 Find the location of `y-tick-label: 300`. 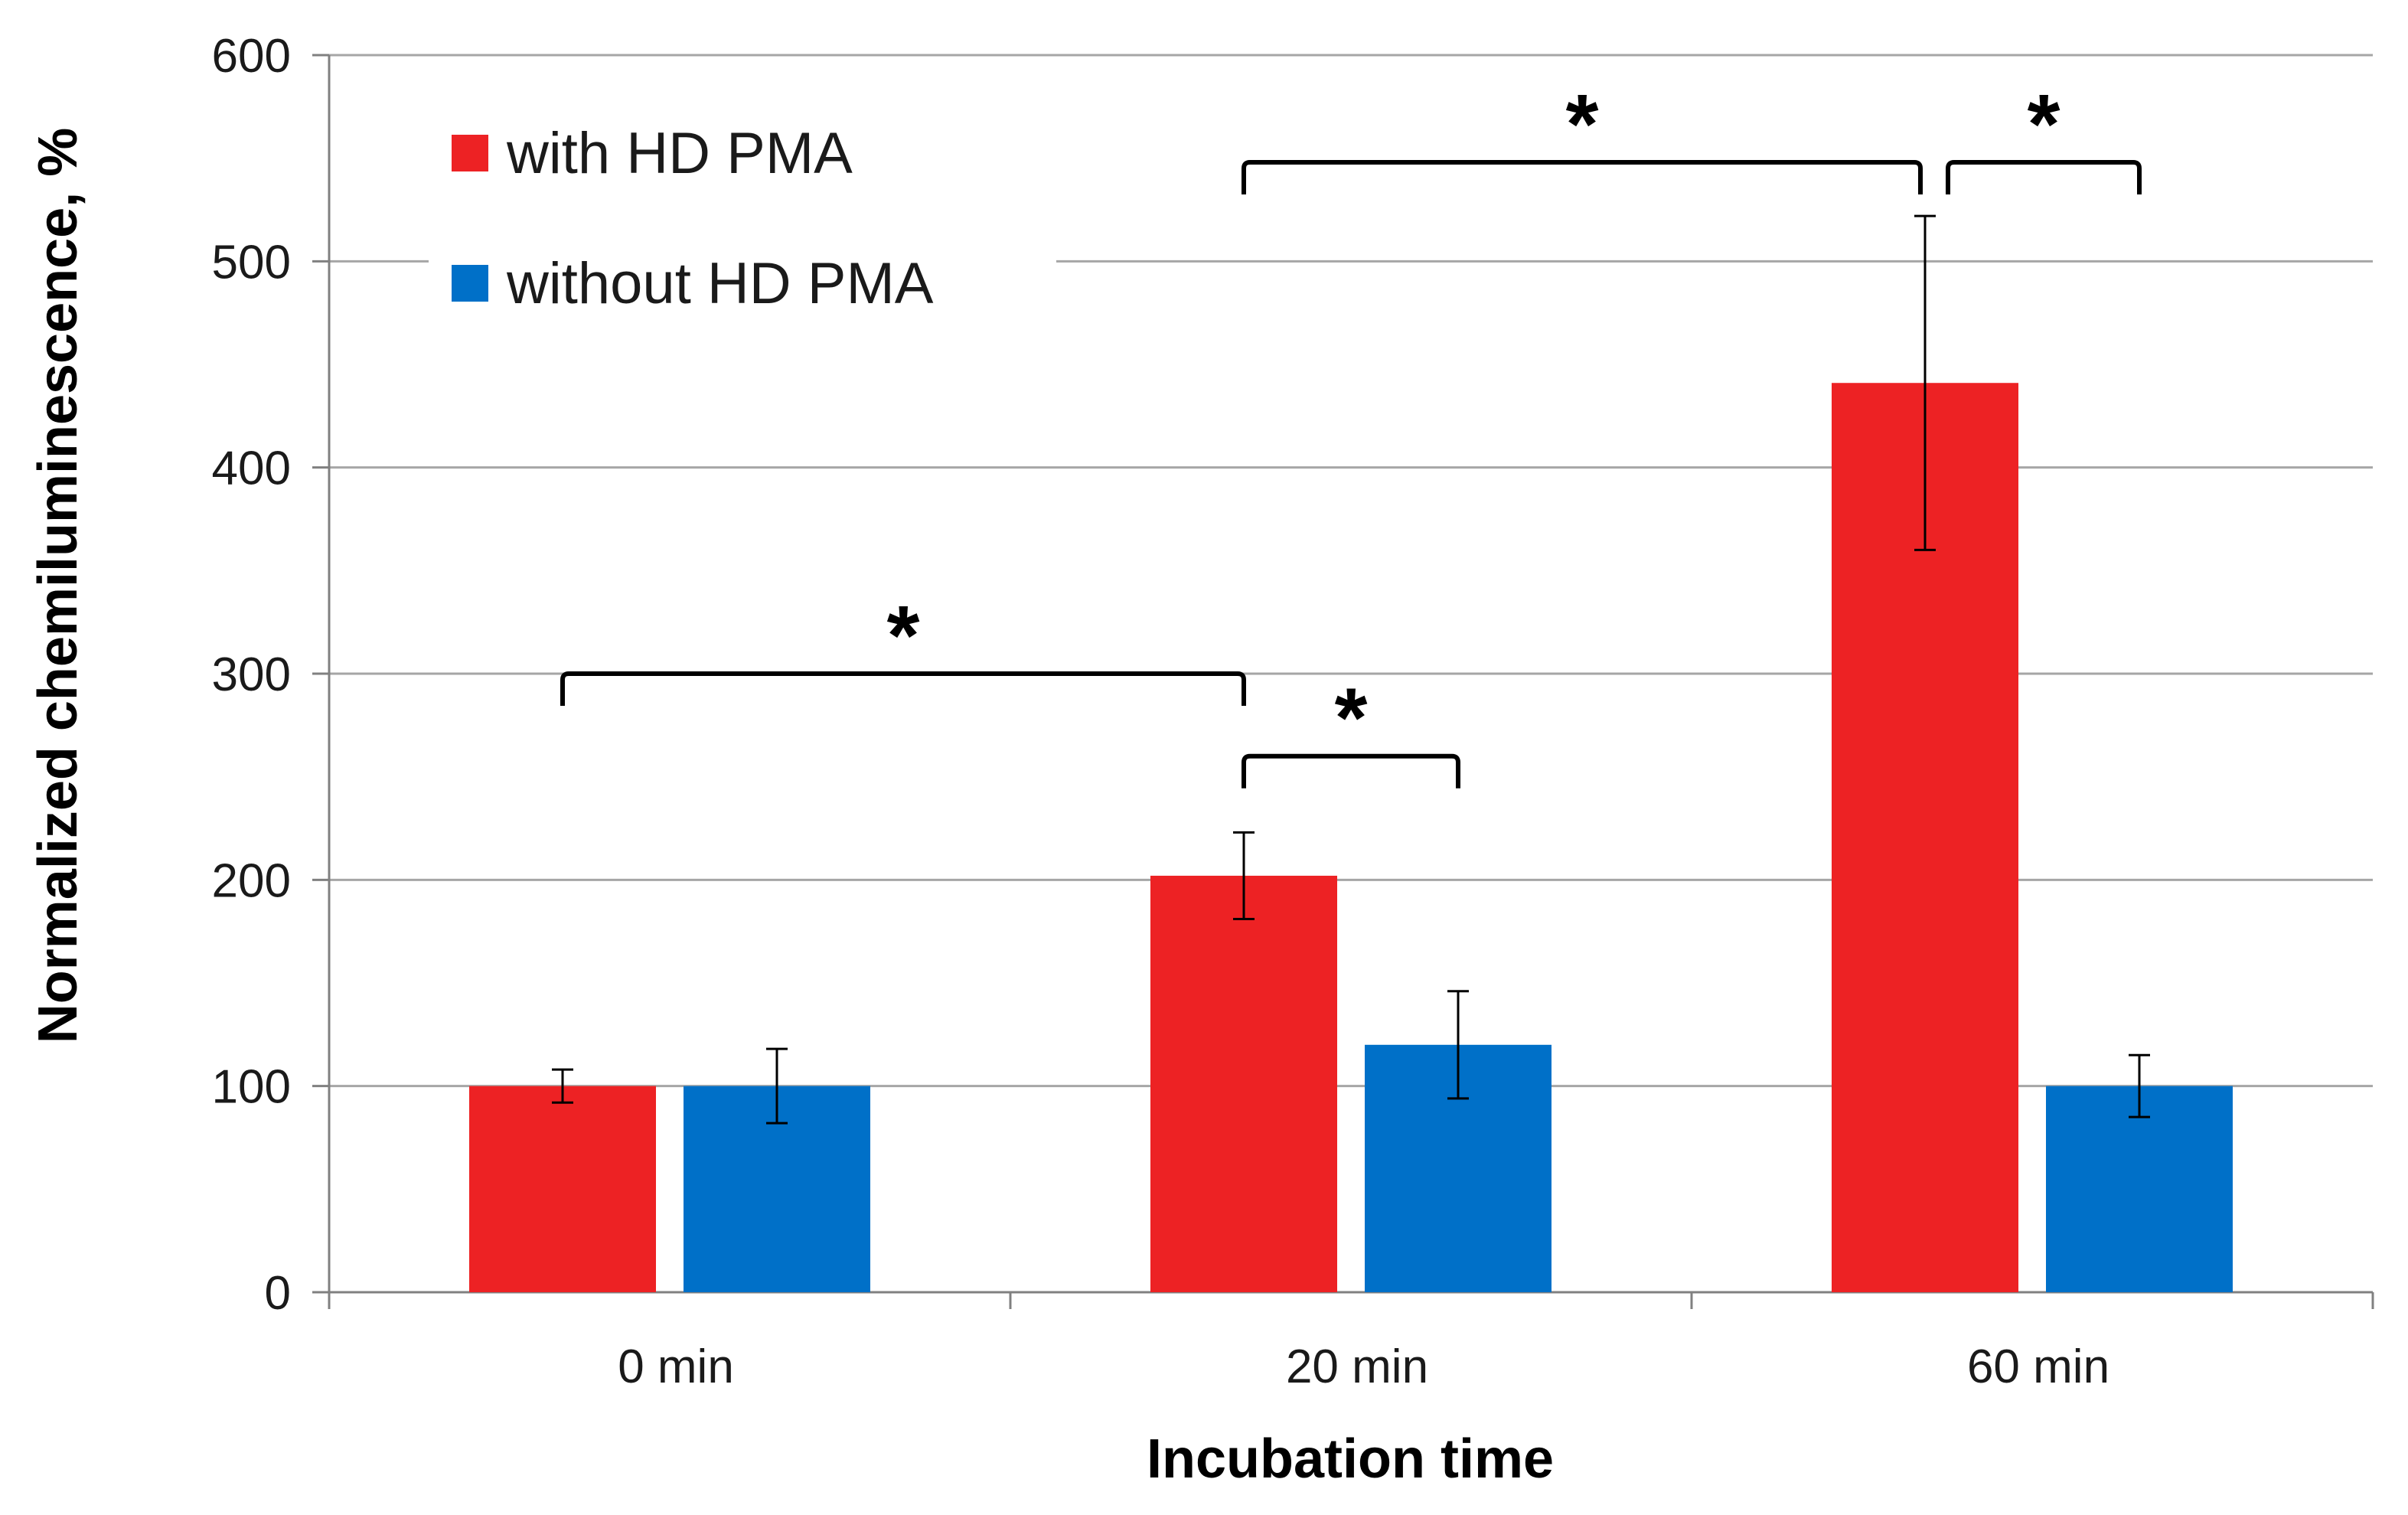

y-tick-label: 300 is located at coordinates (251, 674).